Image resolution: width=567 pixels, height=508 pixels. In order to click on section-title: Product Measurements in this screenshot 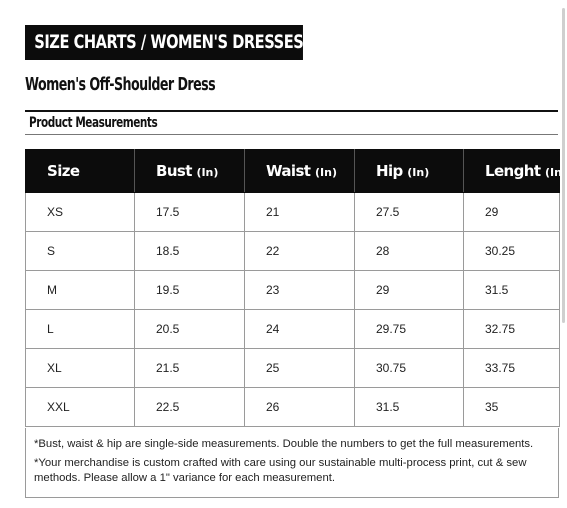, I will do `click(93, 123)`.